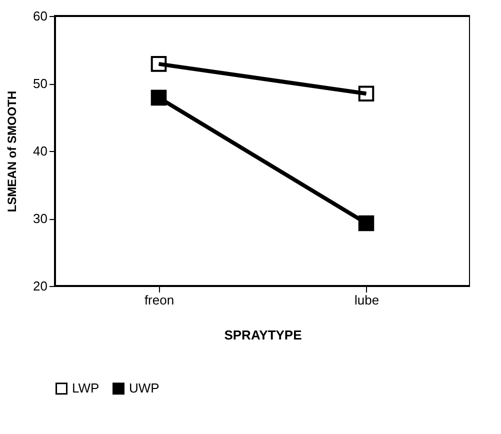 The width and height of the screenshot is (501, 434). Describe the element at coordinates (367, 300) in the screenshot. I see `x-tick-label: lube` at that location.